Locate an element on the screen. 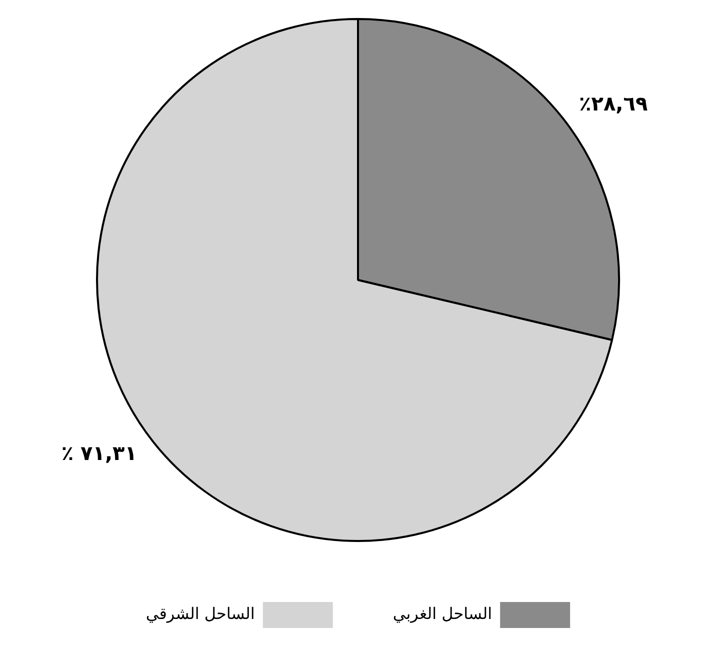 This screenshot has width=717, height=663. data-label: ٪٢٨,٦٩ is located at coordinates (613, 103).